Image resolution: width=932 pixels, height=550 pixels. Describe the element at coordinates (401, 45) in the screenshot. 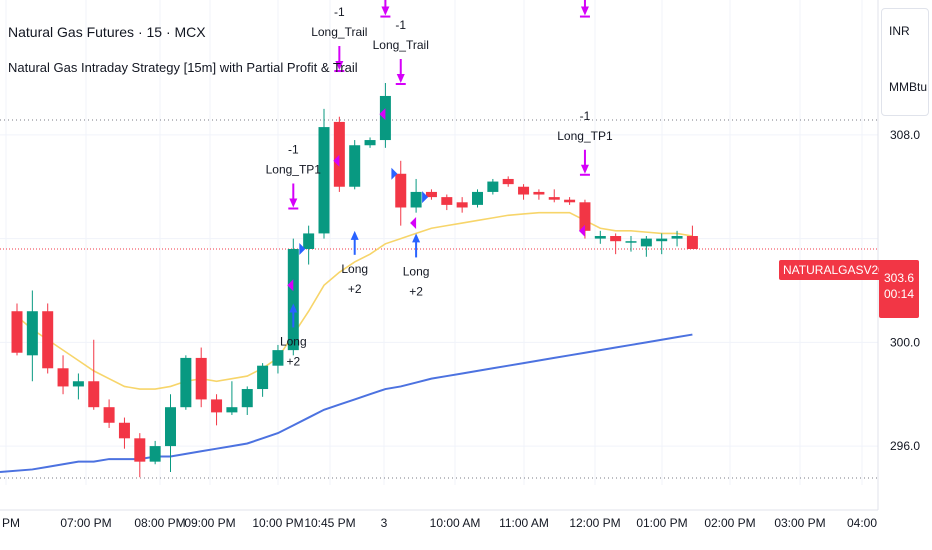

I see `exit-label: Long_Trail` at that location.